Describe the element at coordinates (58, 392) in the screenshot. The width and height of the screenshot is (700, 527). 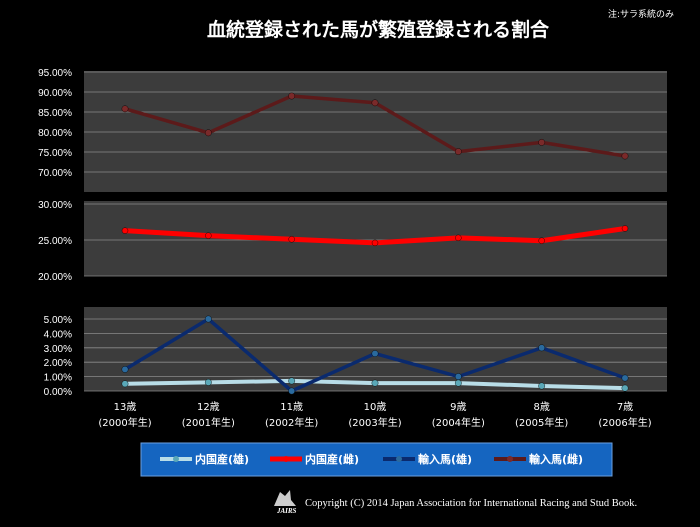
I see `y-tick-label: 0.00%` at that location.